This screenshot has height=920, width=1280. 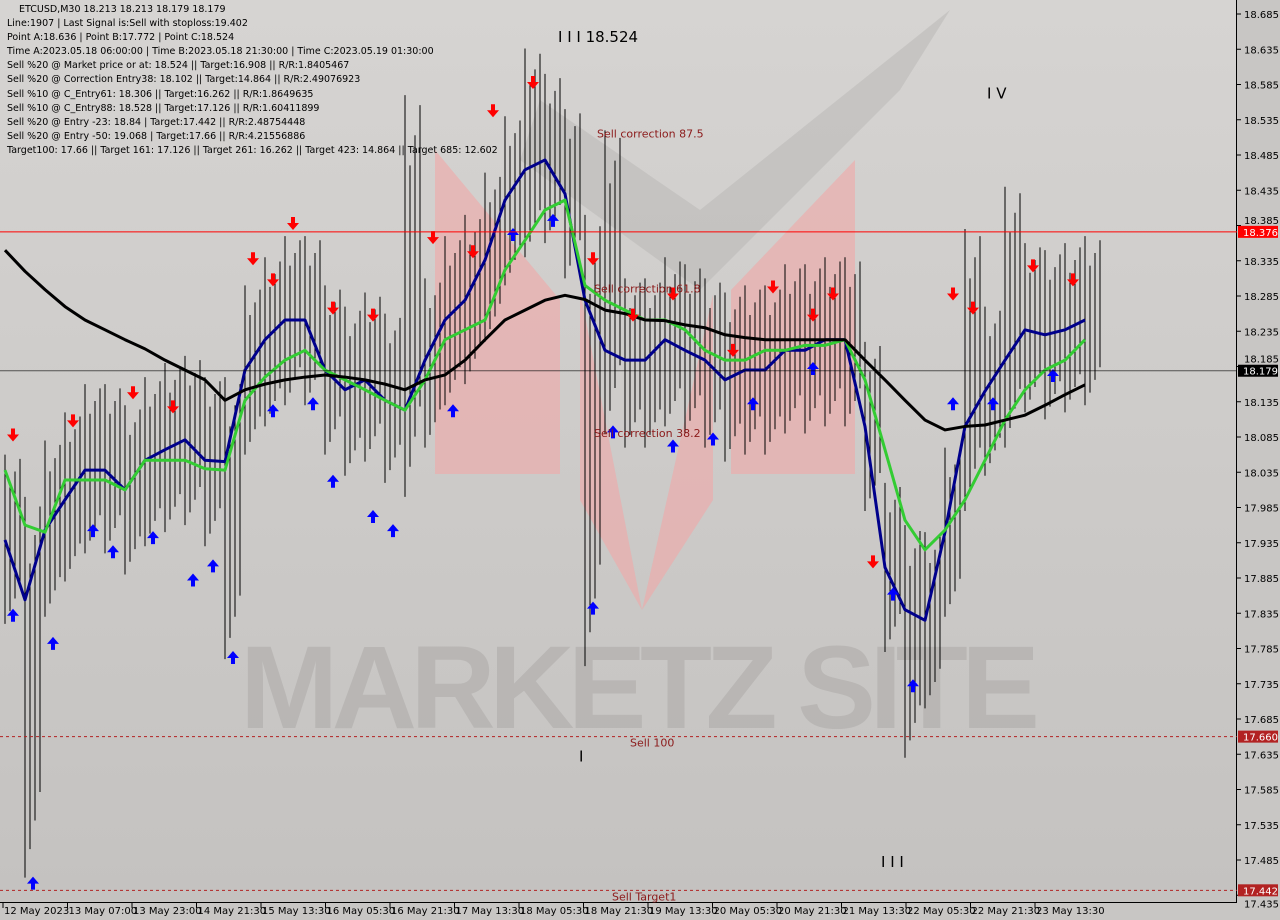 What do you see at coordinates (1261, 86) in the screenshot?
I see `y-tick-label: 18.585` at bounding box center [1261, 86].